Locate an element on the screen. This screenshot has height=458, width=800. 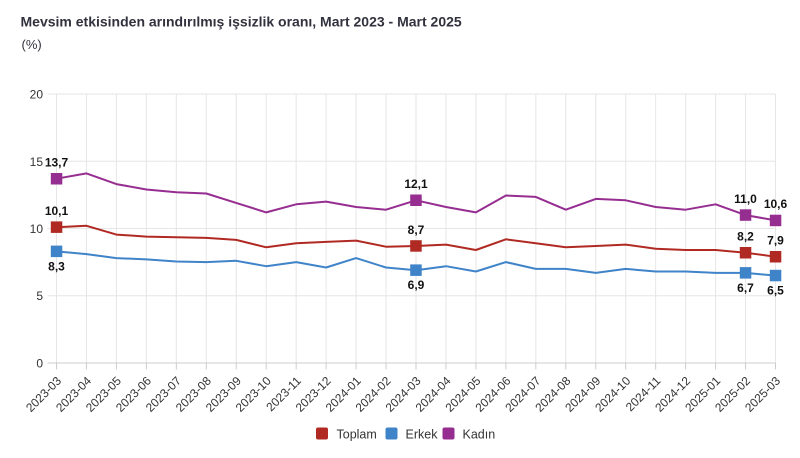
svg-text: 8,2 is located at coordinates (745, 237).